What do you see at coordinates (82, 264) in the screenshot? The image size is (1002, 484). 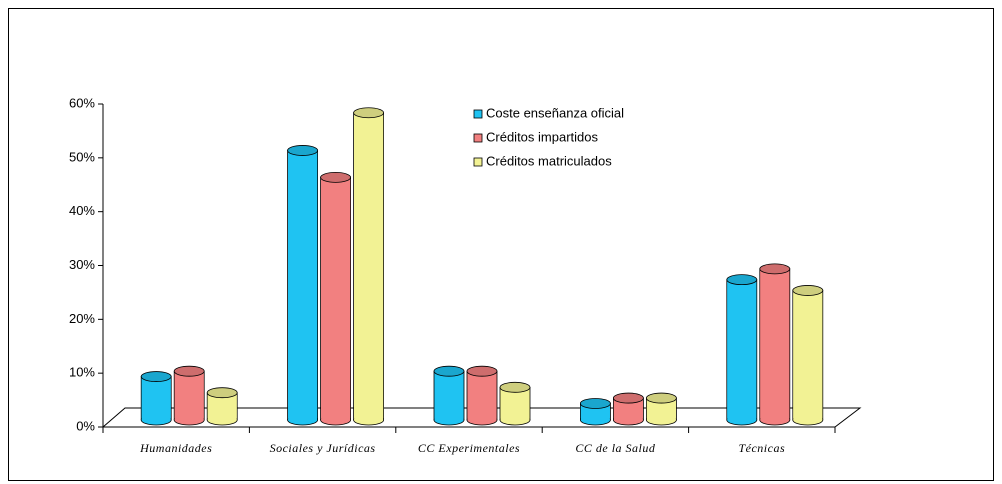 I see `y-tick-label: 30%` at bounding box center [82, 264].